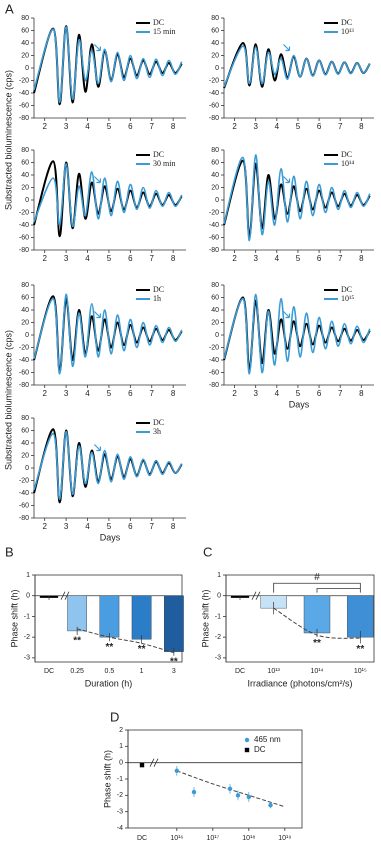  Describe the element at coordinates (164, 163) in the screenshot. I see `legend-label: 30 min` at that location.